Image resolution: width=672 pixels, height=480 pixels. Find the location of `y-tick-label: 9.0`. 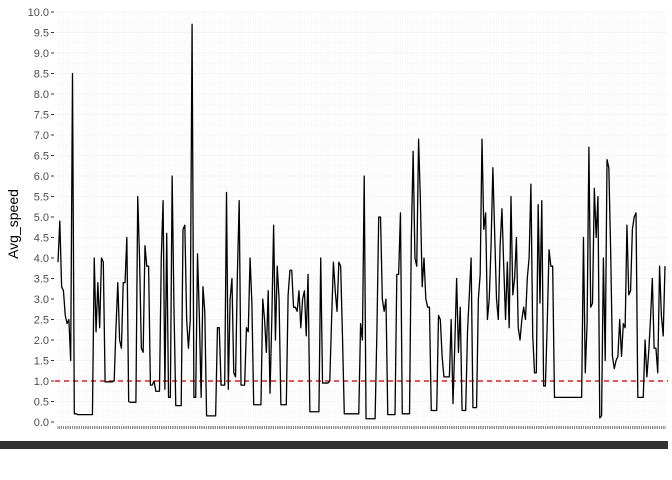

y-tick-label: 9.0 is located at coordinates (41, 54).